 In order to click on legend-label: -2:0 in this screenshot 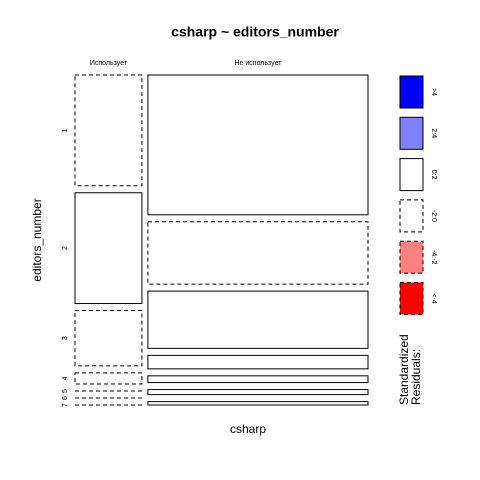, I will do `click(433, 216)`.